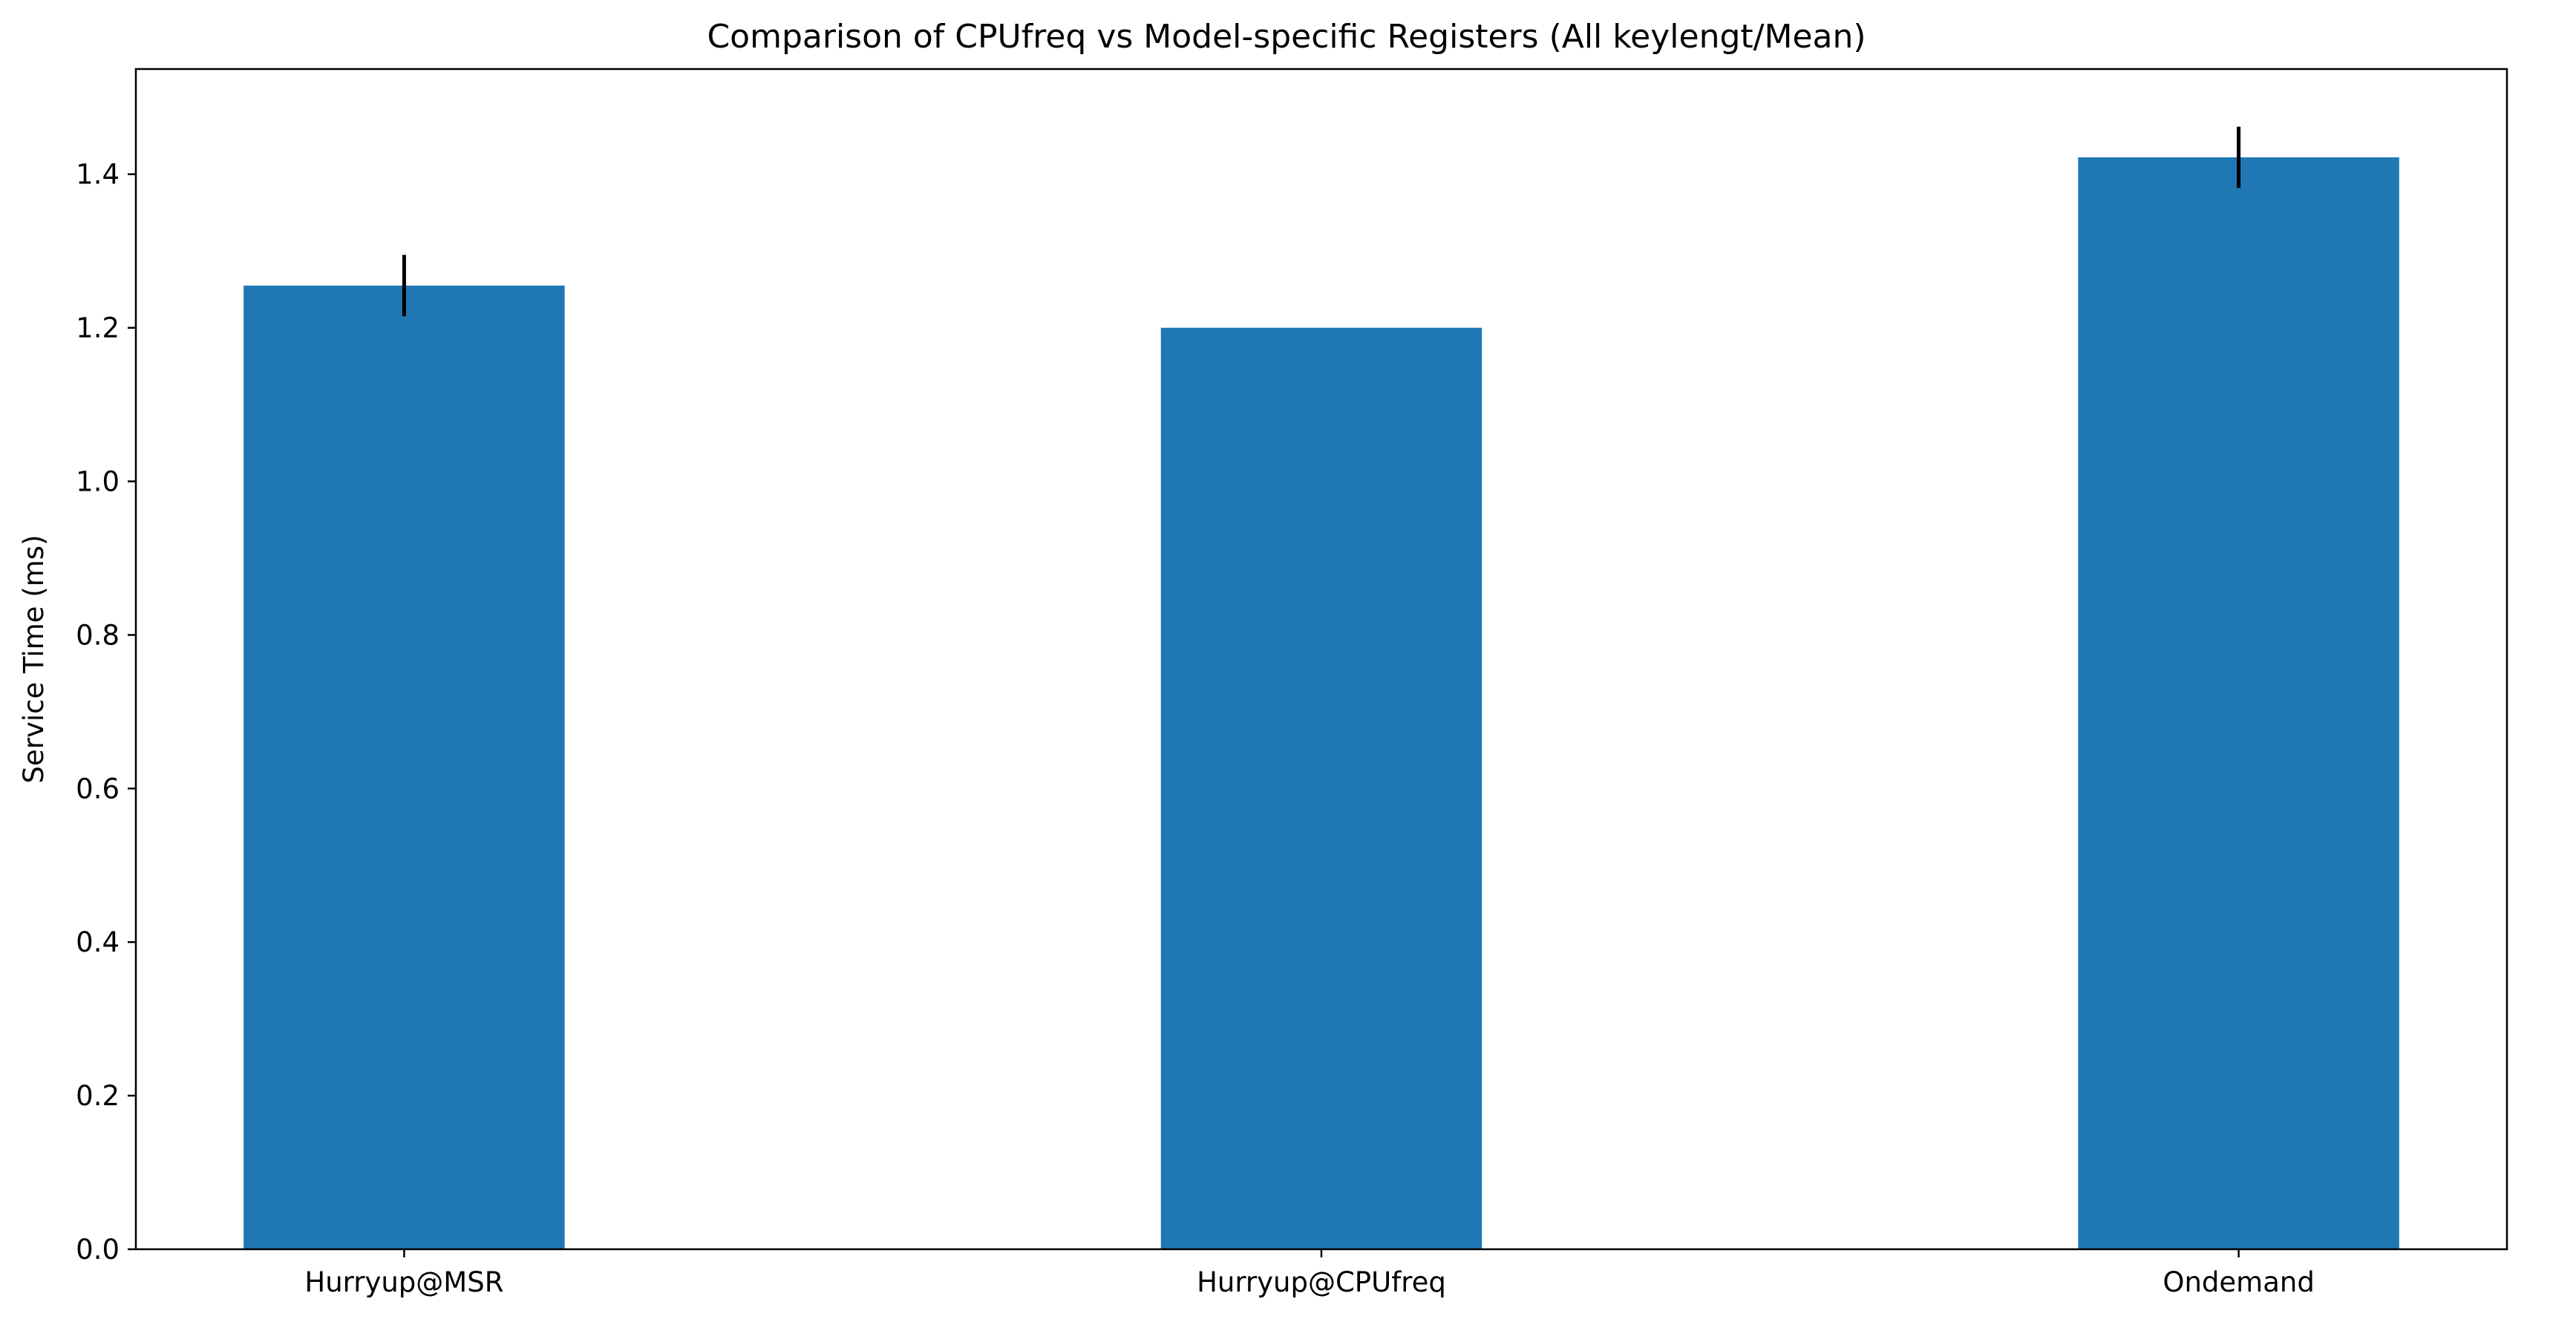  What do you see at coordinates (98, 942) in the screenshot?
I see `y-tick-label: 0.4` at bounding box center [98, 942].